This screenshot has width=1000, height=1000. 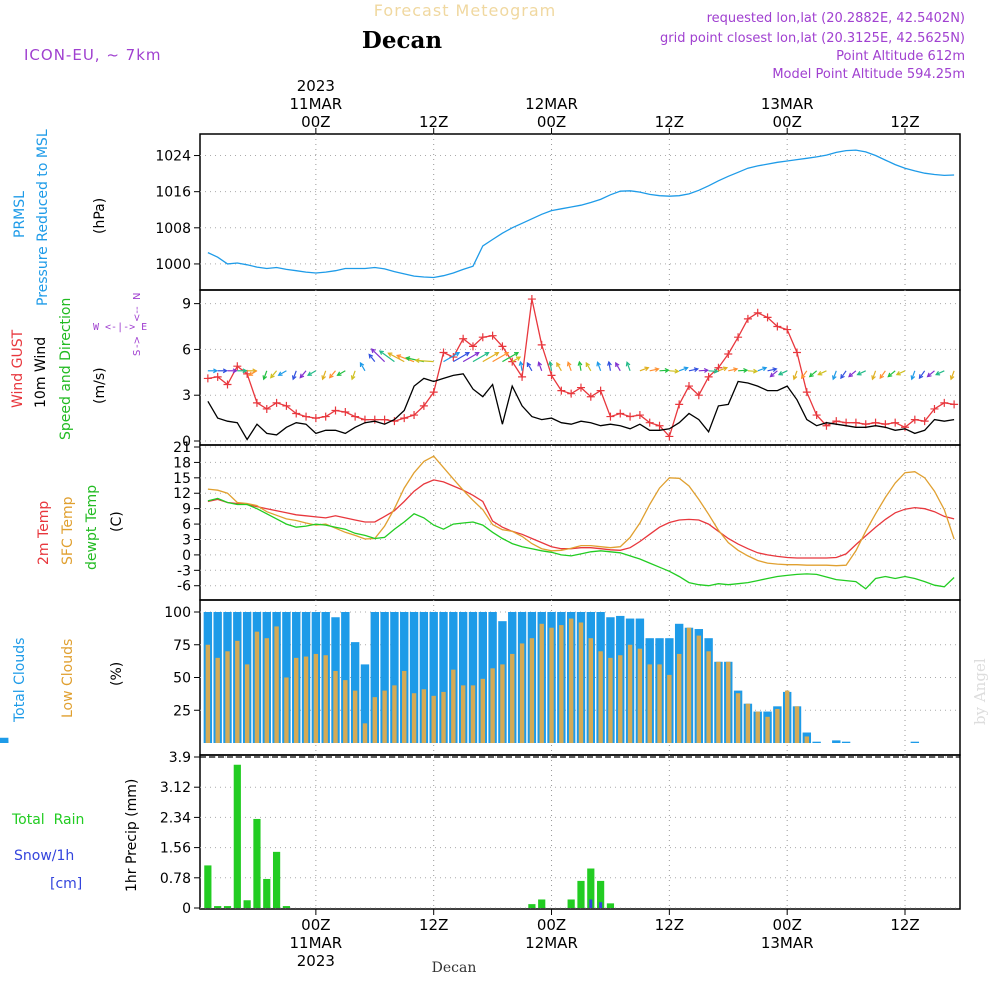 I want to click on y-tick-label: 12, so click(x=182, y=494).